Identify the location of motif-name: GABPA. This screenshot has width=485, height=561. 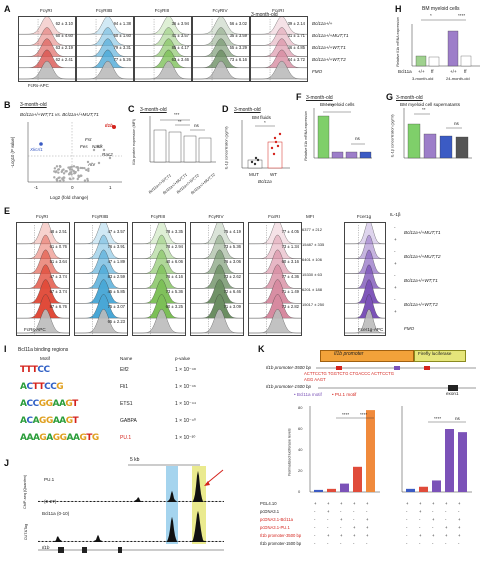
(128, 421).